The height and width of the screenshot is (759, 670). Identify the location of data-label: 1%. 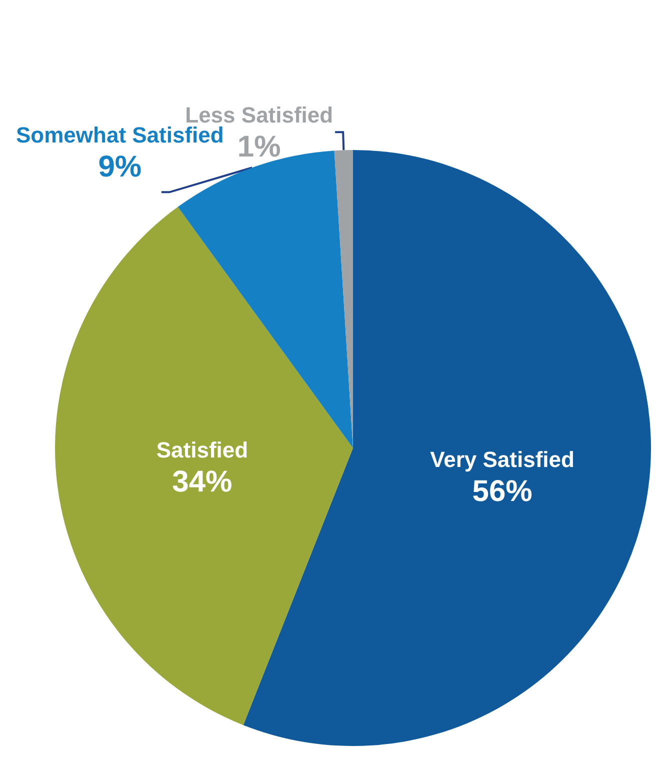
(259, 147).